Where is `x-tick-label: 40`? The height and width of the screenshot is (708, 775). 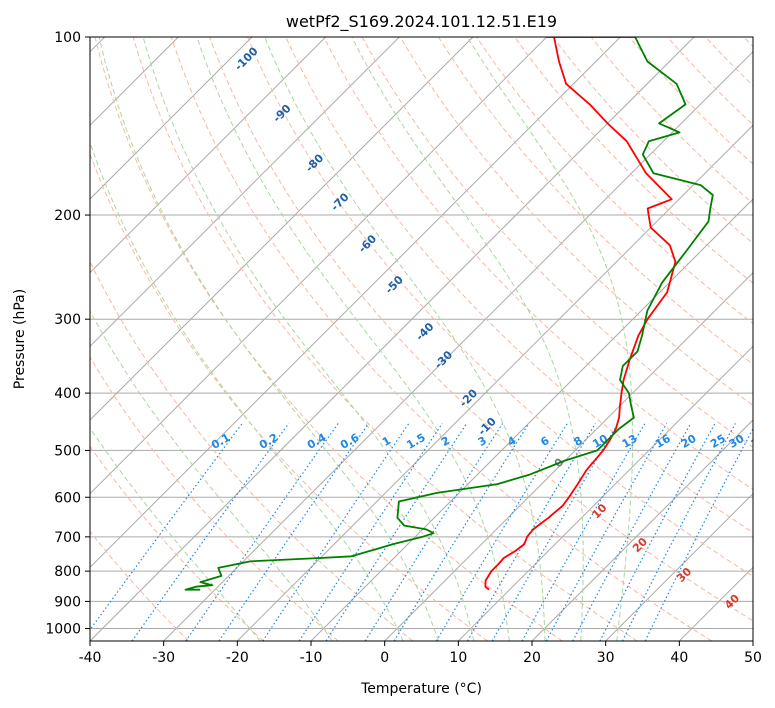 x-tick-label: 40 is located at coordinates (679, 658).